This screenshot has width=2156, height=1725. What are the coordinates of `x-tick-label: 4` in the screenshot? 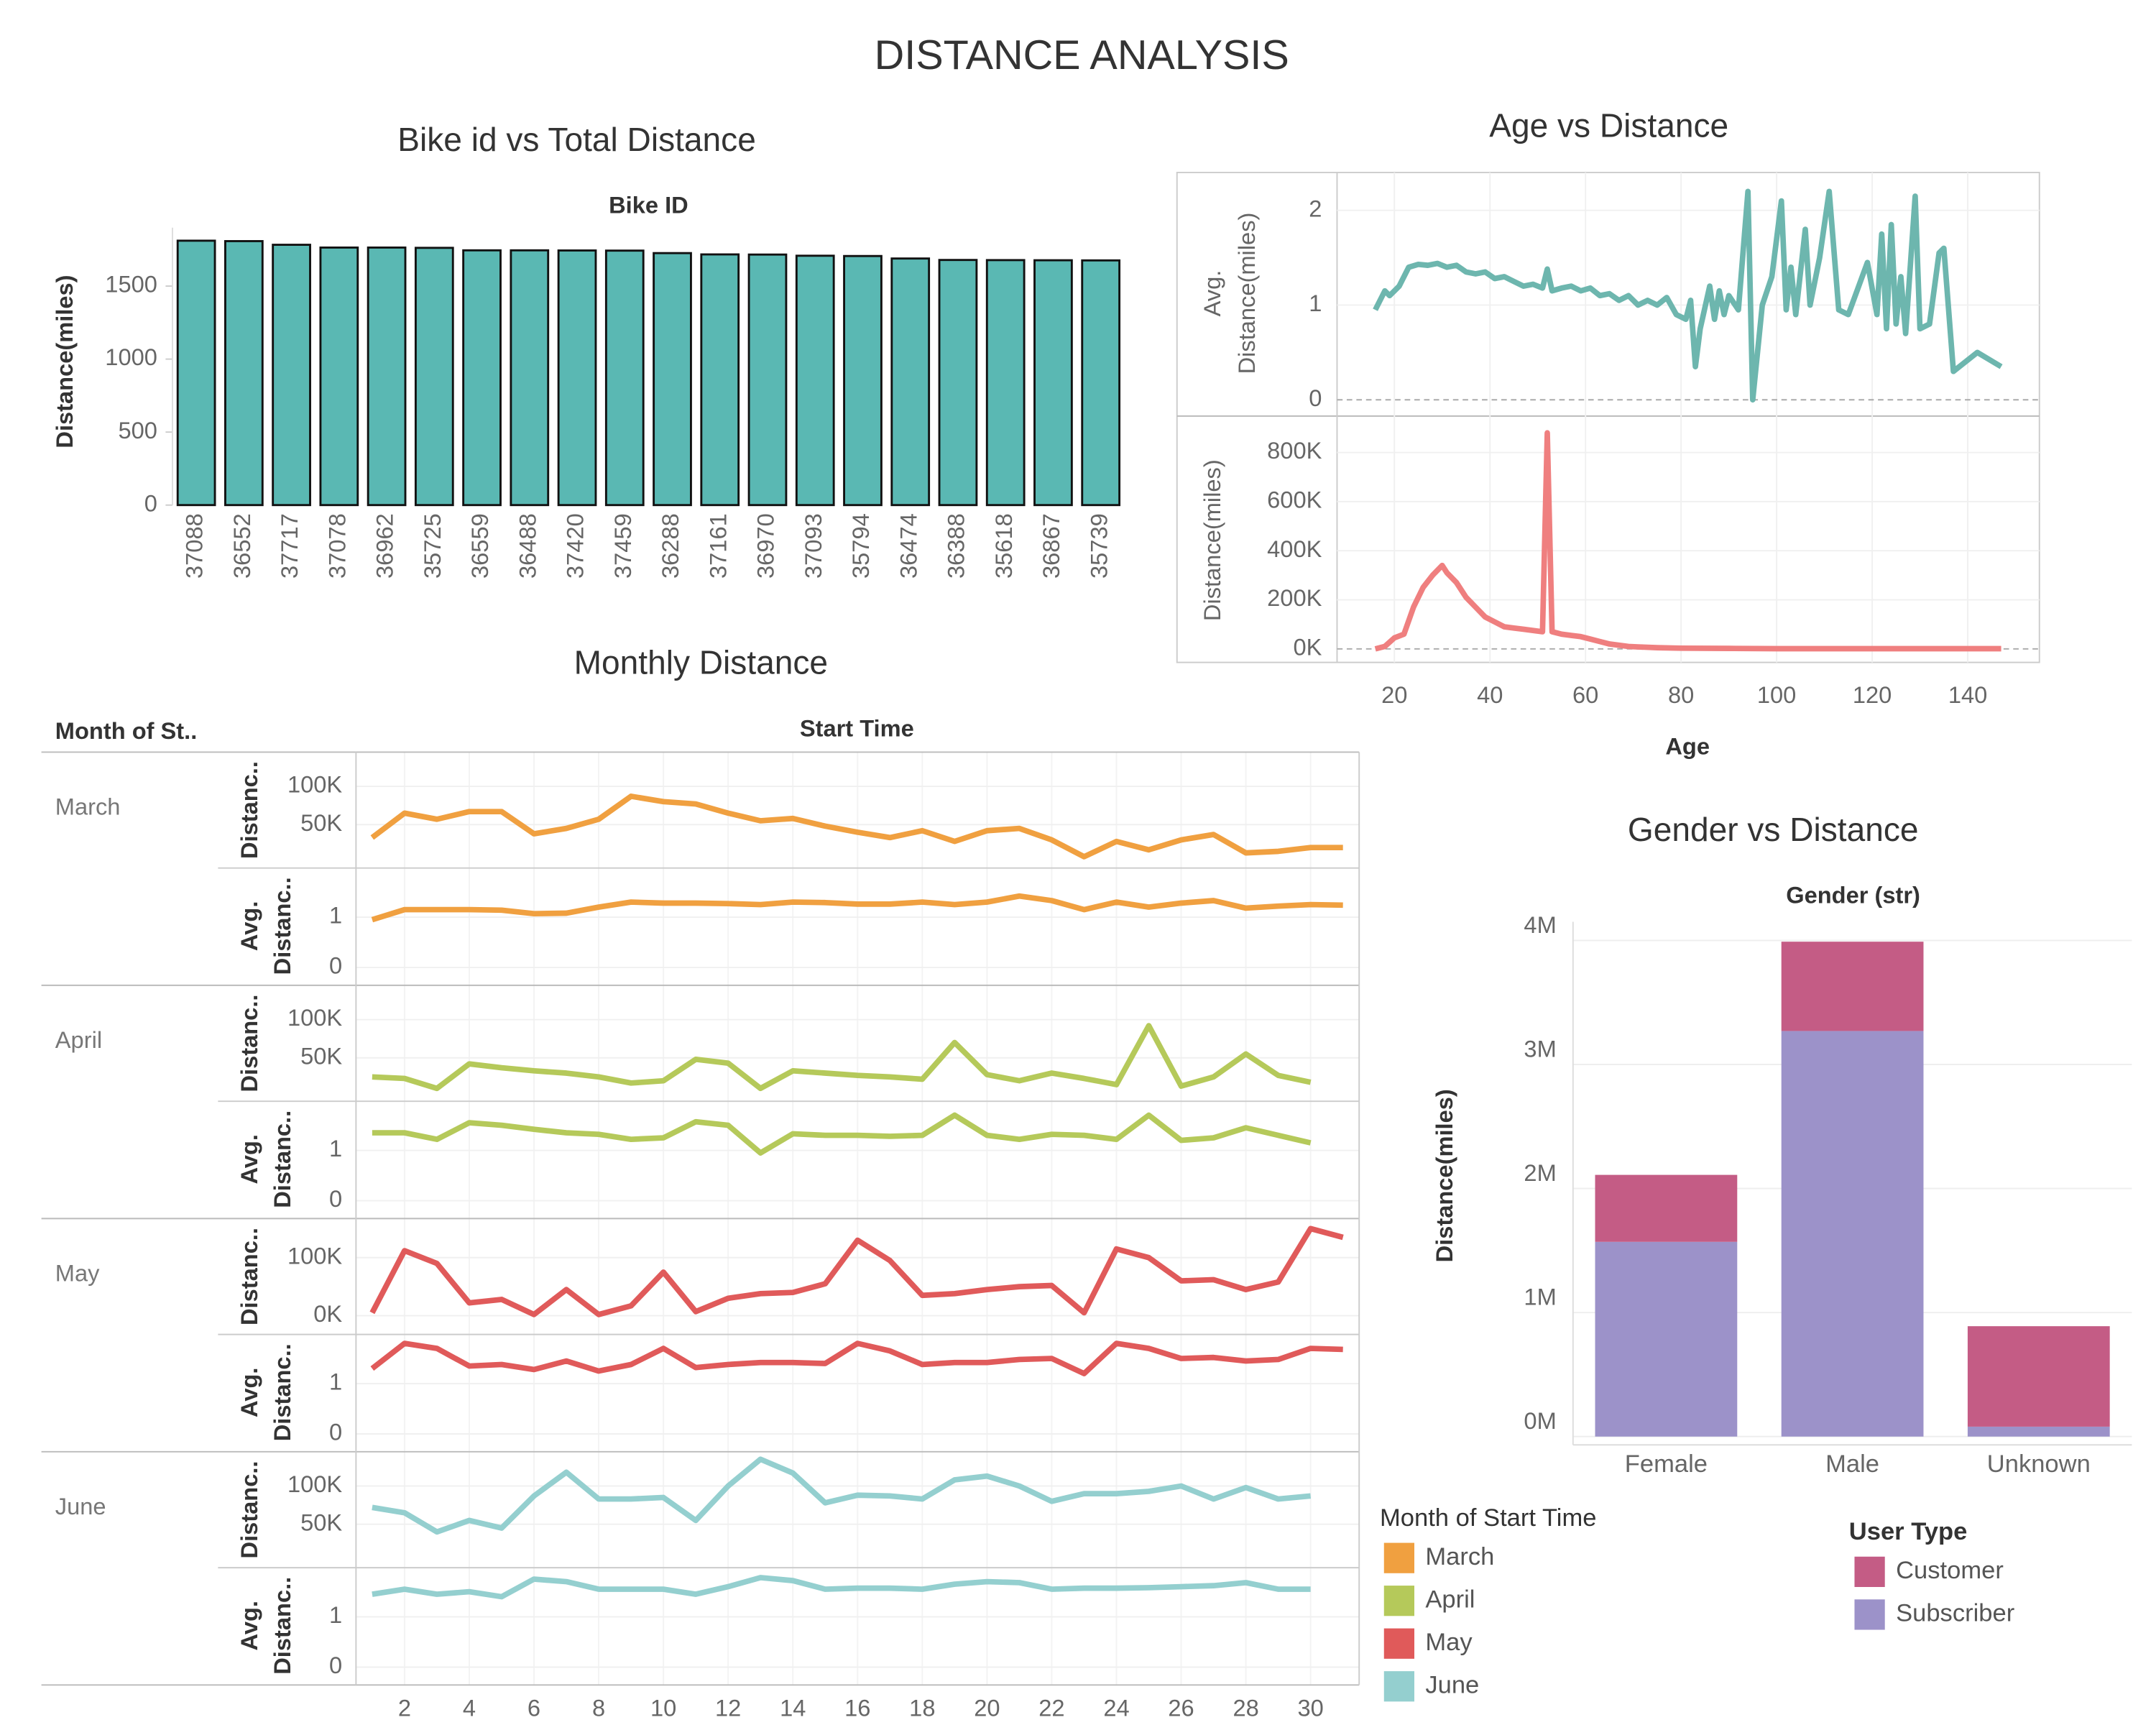 It's located at (469, 1708).